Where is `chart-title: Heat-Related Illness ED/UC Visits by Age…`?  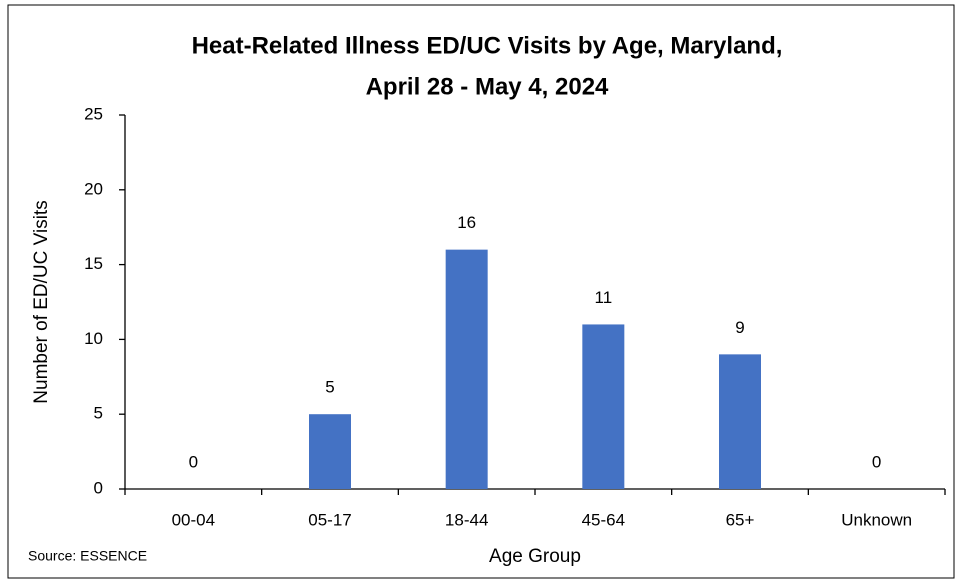 chart-title: Heat-Related Illness ED/UC Visits by Age… is located at coordinates (487, 45).